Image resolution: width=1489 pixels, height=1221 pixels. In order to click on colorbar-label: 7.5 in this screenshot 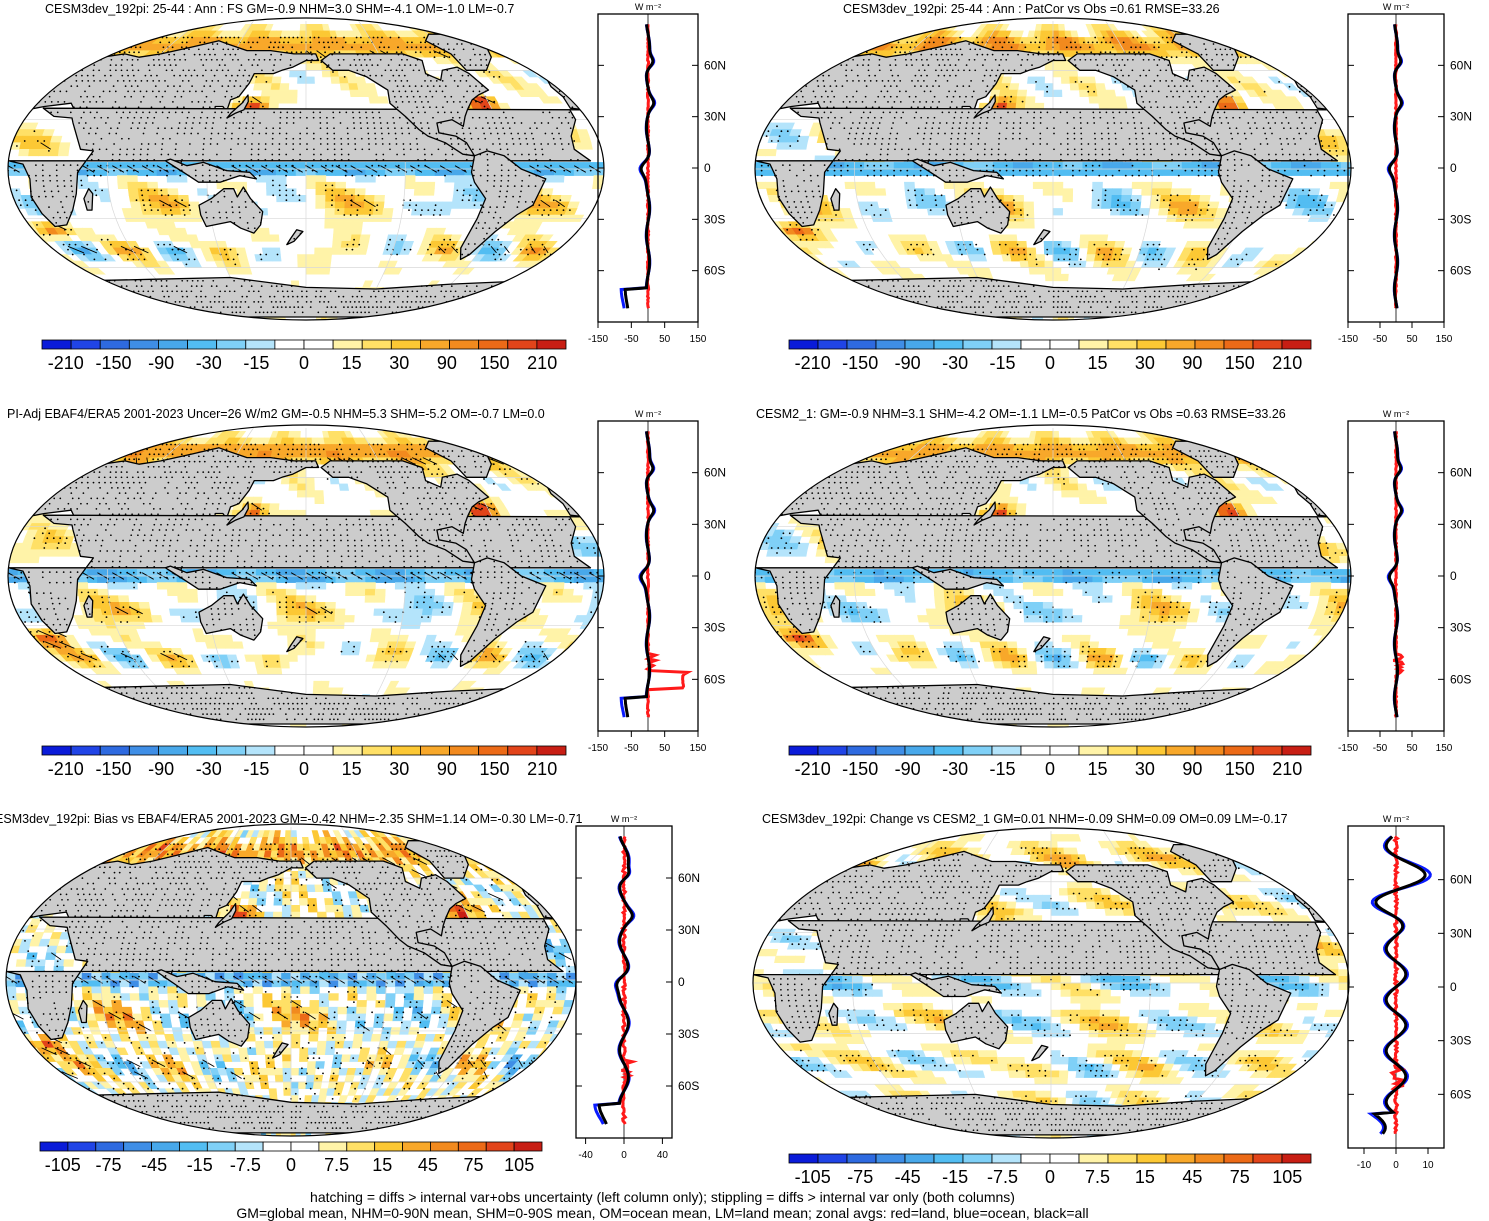, I will do `click(1097, 1177)`.